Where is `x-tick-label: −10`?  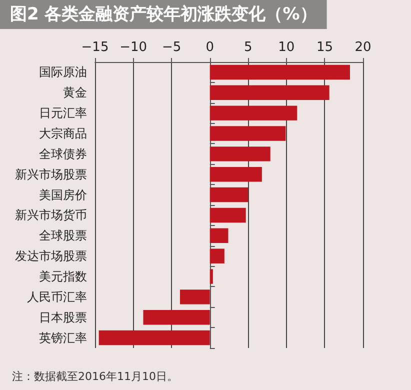 x-tick-label: −10 is located at coordinates (134, 47).